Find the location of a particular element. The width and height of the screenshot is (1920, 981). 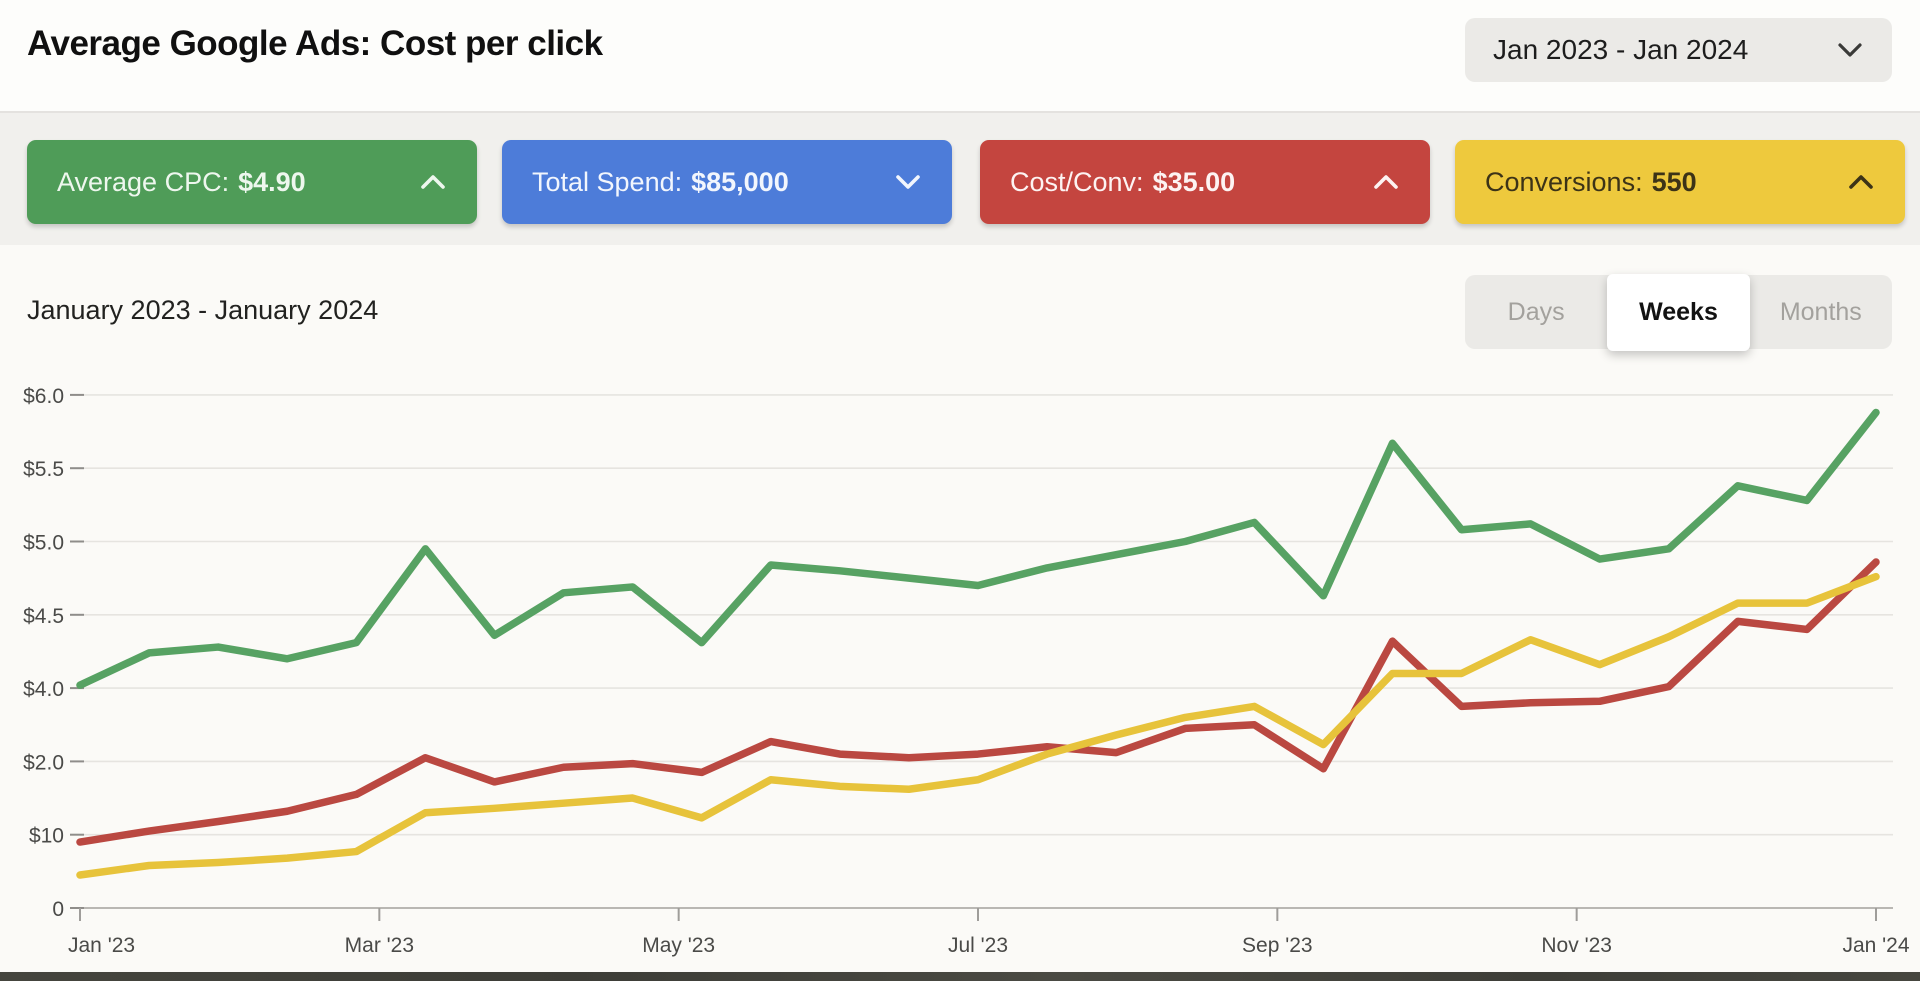

svg-text: $5.5 is located at coordinates (43, 469).